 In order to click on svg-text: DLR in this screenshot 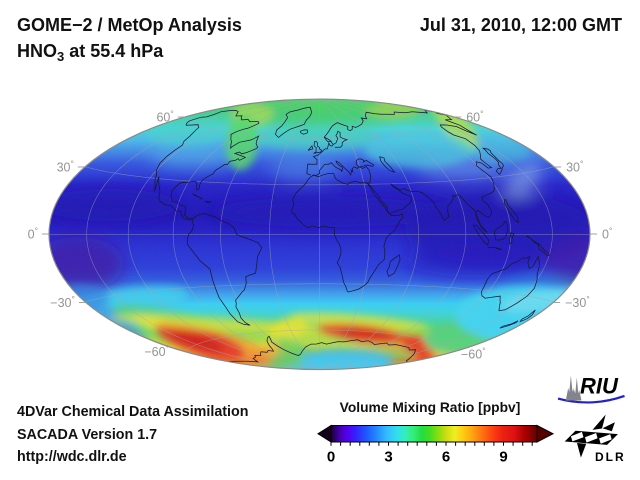, I will do `click(610, 457)`.